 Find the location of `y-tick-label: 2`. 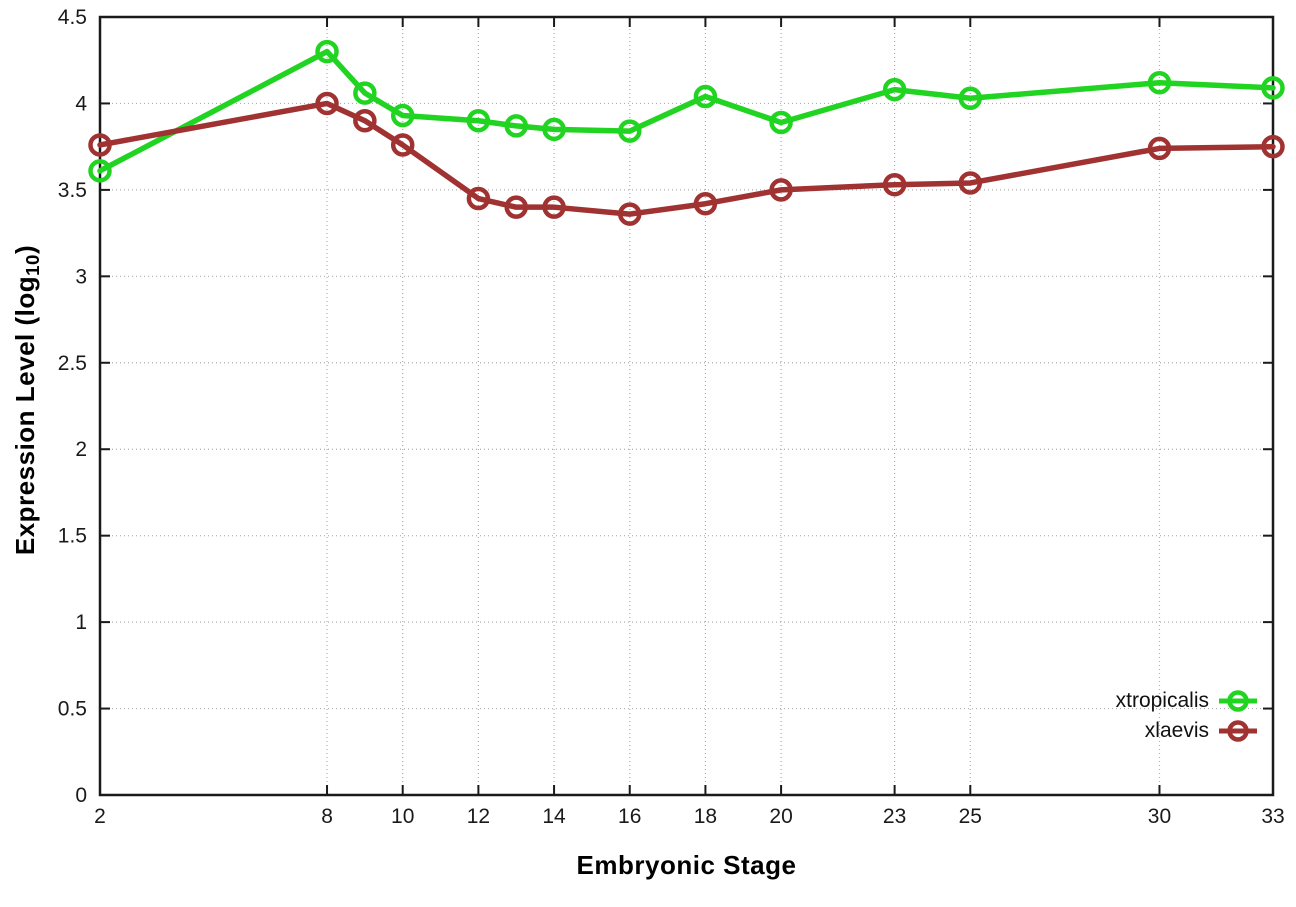

y-tick-label: 2 is located at coordinates (81, 449).